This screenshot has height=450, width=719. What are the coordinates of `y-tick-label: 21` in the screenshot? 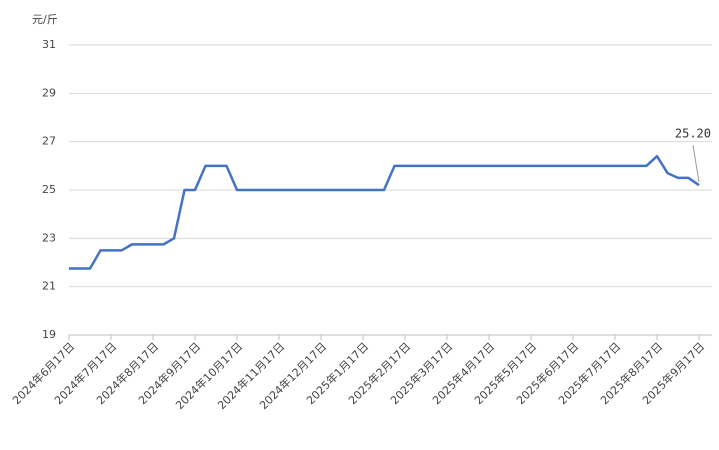 It's located at (49, 286).